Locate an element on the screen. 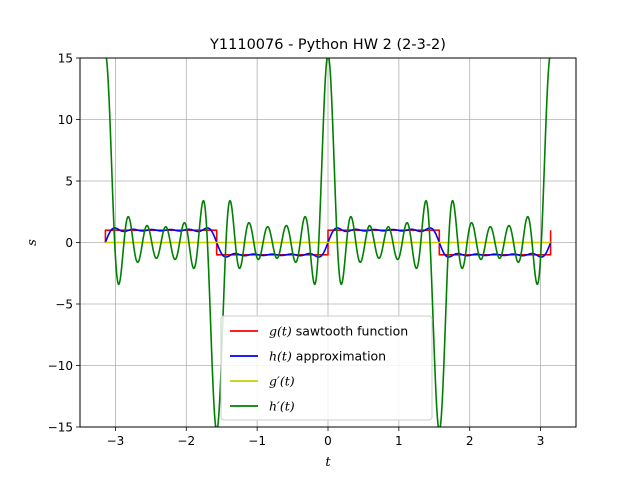 This screenshot has width=640, height=480. y-tick-label: 0 is located at coordinates (69, 243).